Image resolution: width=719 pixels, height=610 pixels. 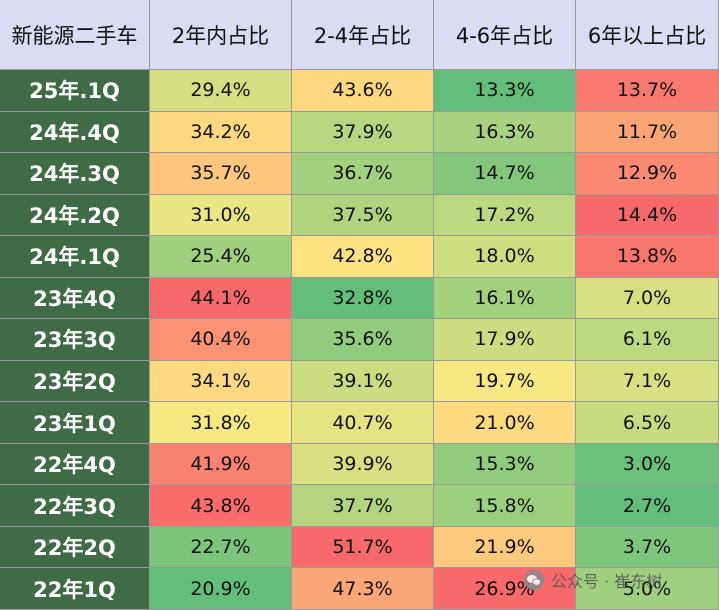 I want to click on column-header: 新能源二手车, so click(x=75, y=35).